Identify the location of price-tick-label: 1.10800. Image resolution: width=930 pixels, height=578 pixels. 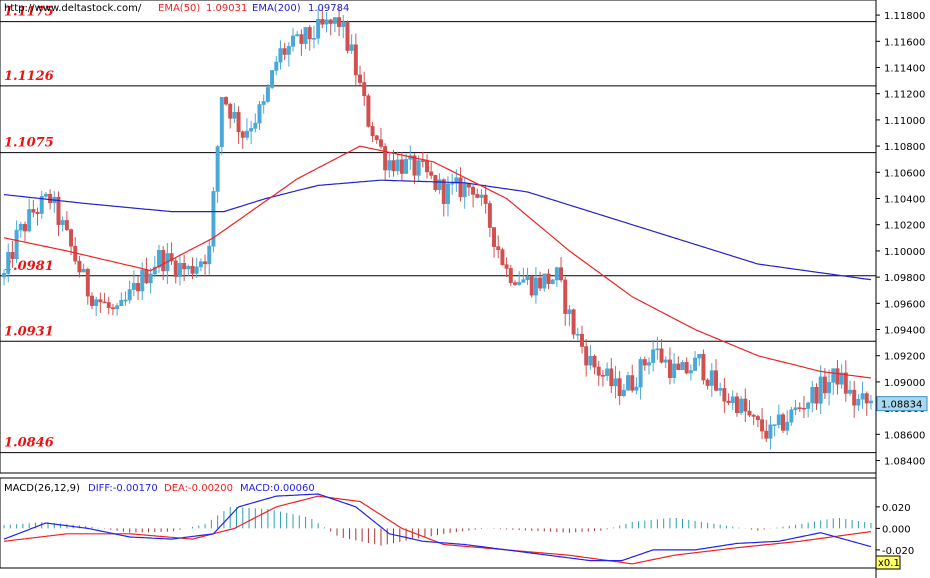
(904, 147).